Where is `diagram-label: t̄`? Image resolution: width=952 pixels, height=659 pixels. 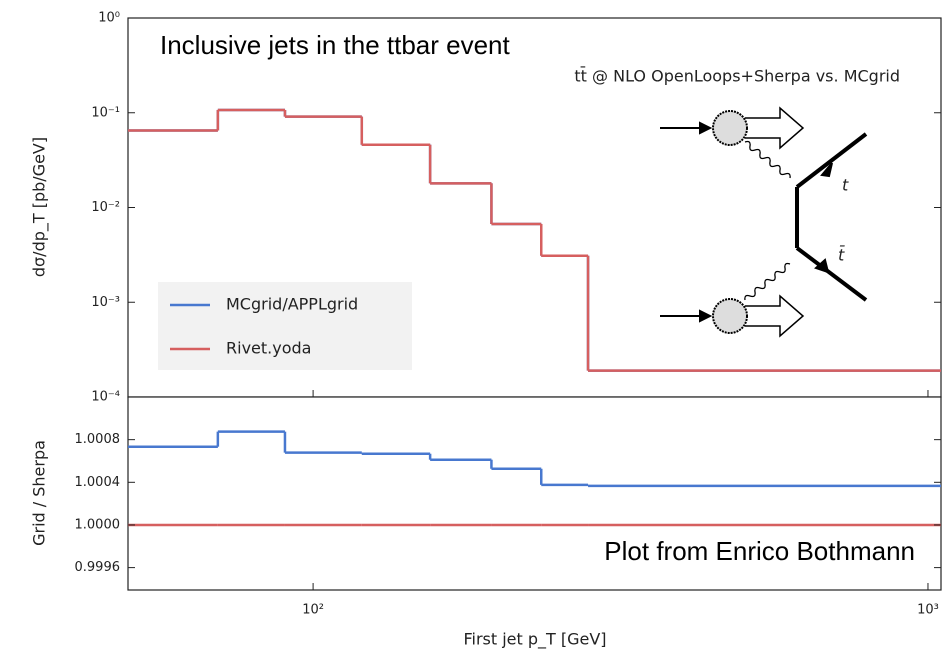
diagram-label: t̄ is located at coordinates (841, 255).